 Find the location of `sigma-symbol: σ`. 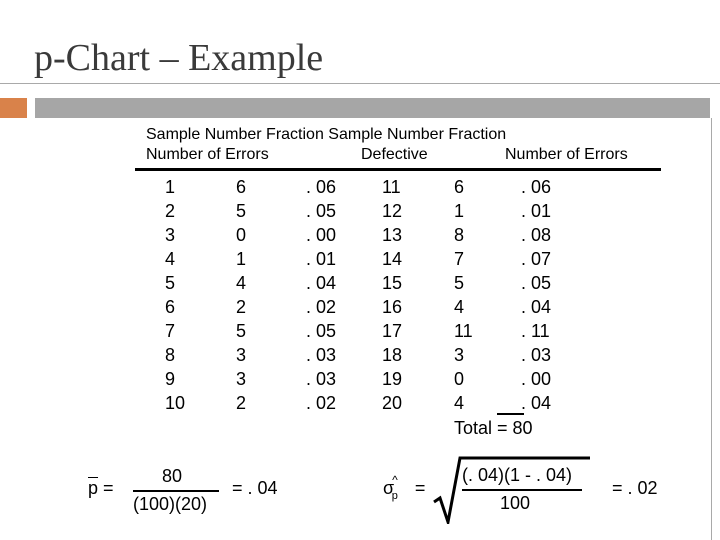

sigma-symbol: σ is located at coordinates (389, 488).